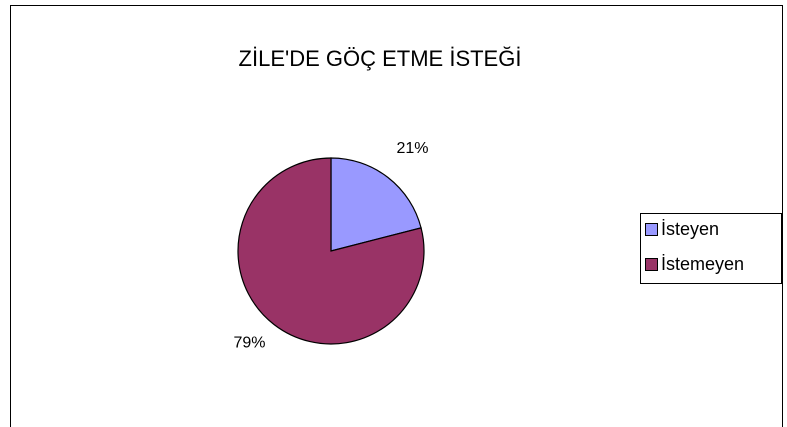 Image resolution: width=787 pixels, height=427 pixels. I want to click on legend-label: İstemeyen, so click(702, 264).